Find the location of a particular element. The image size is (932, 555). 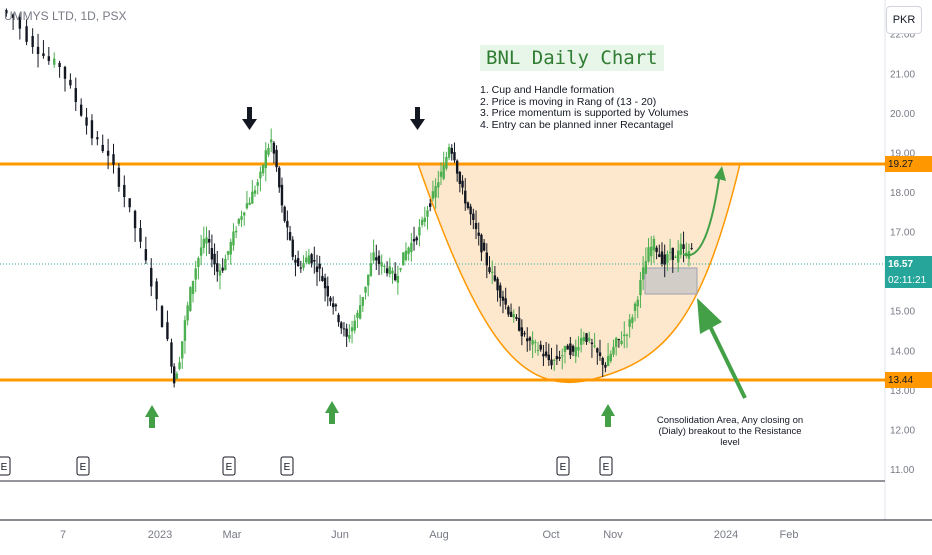

y-tick-label: 21.00 is located at coordinates (902, 74).